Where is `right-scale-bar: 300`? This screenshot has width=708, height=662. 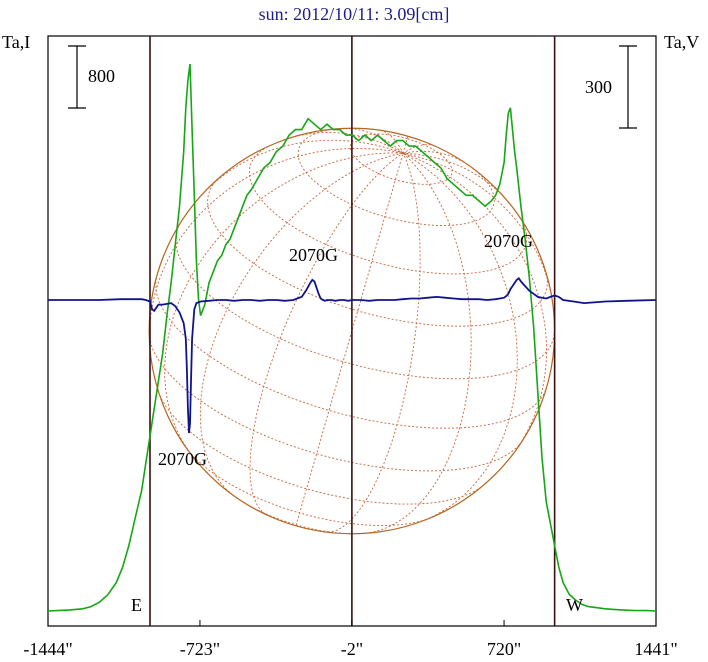
right-scale-bar: 300 is located at coordinates (611, 87).